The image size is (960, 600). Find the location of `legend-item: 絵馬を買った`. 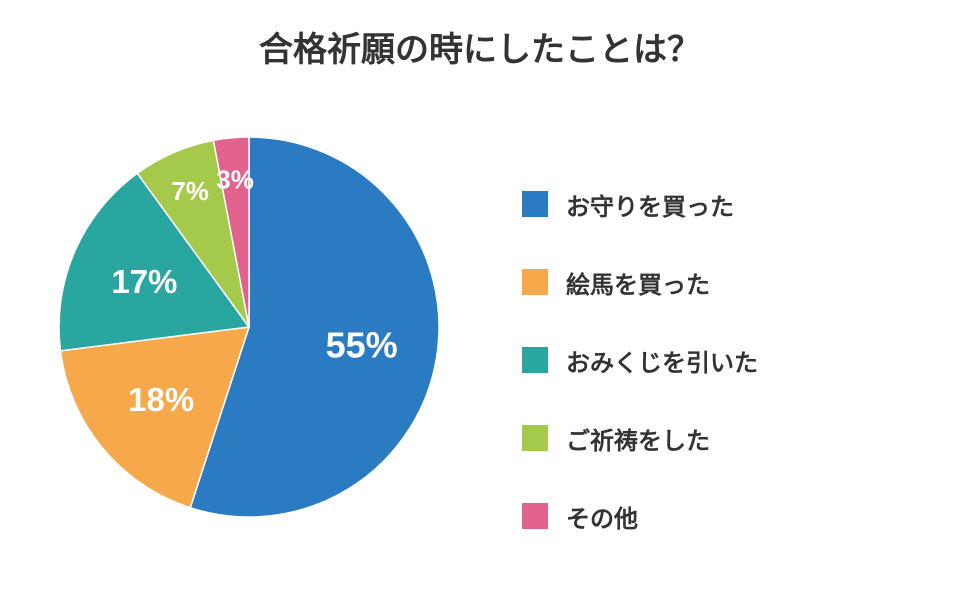

legend-item: 絵馬を買った is located at coordinates (640, 282).